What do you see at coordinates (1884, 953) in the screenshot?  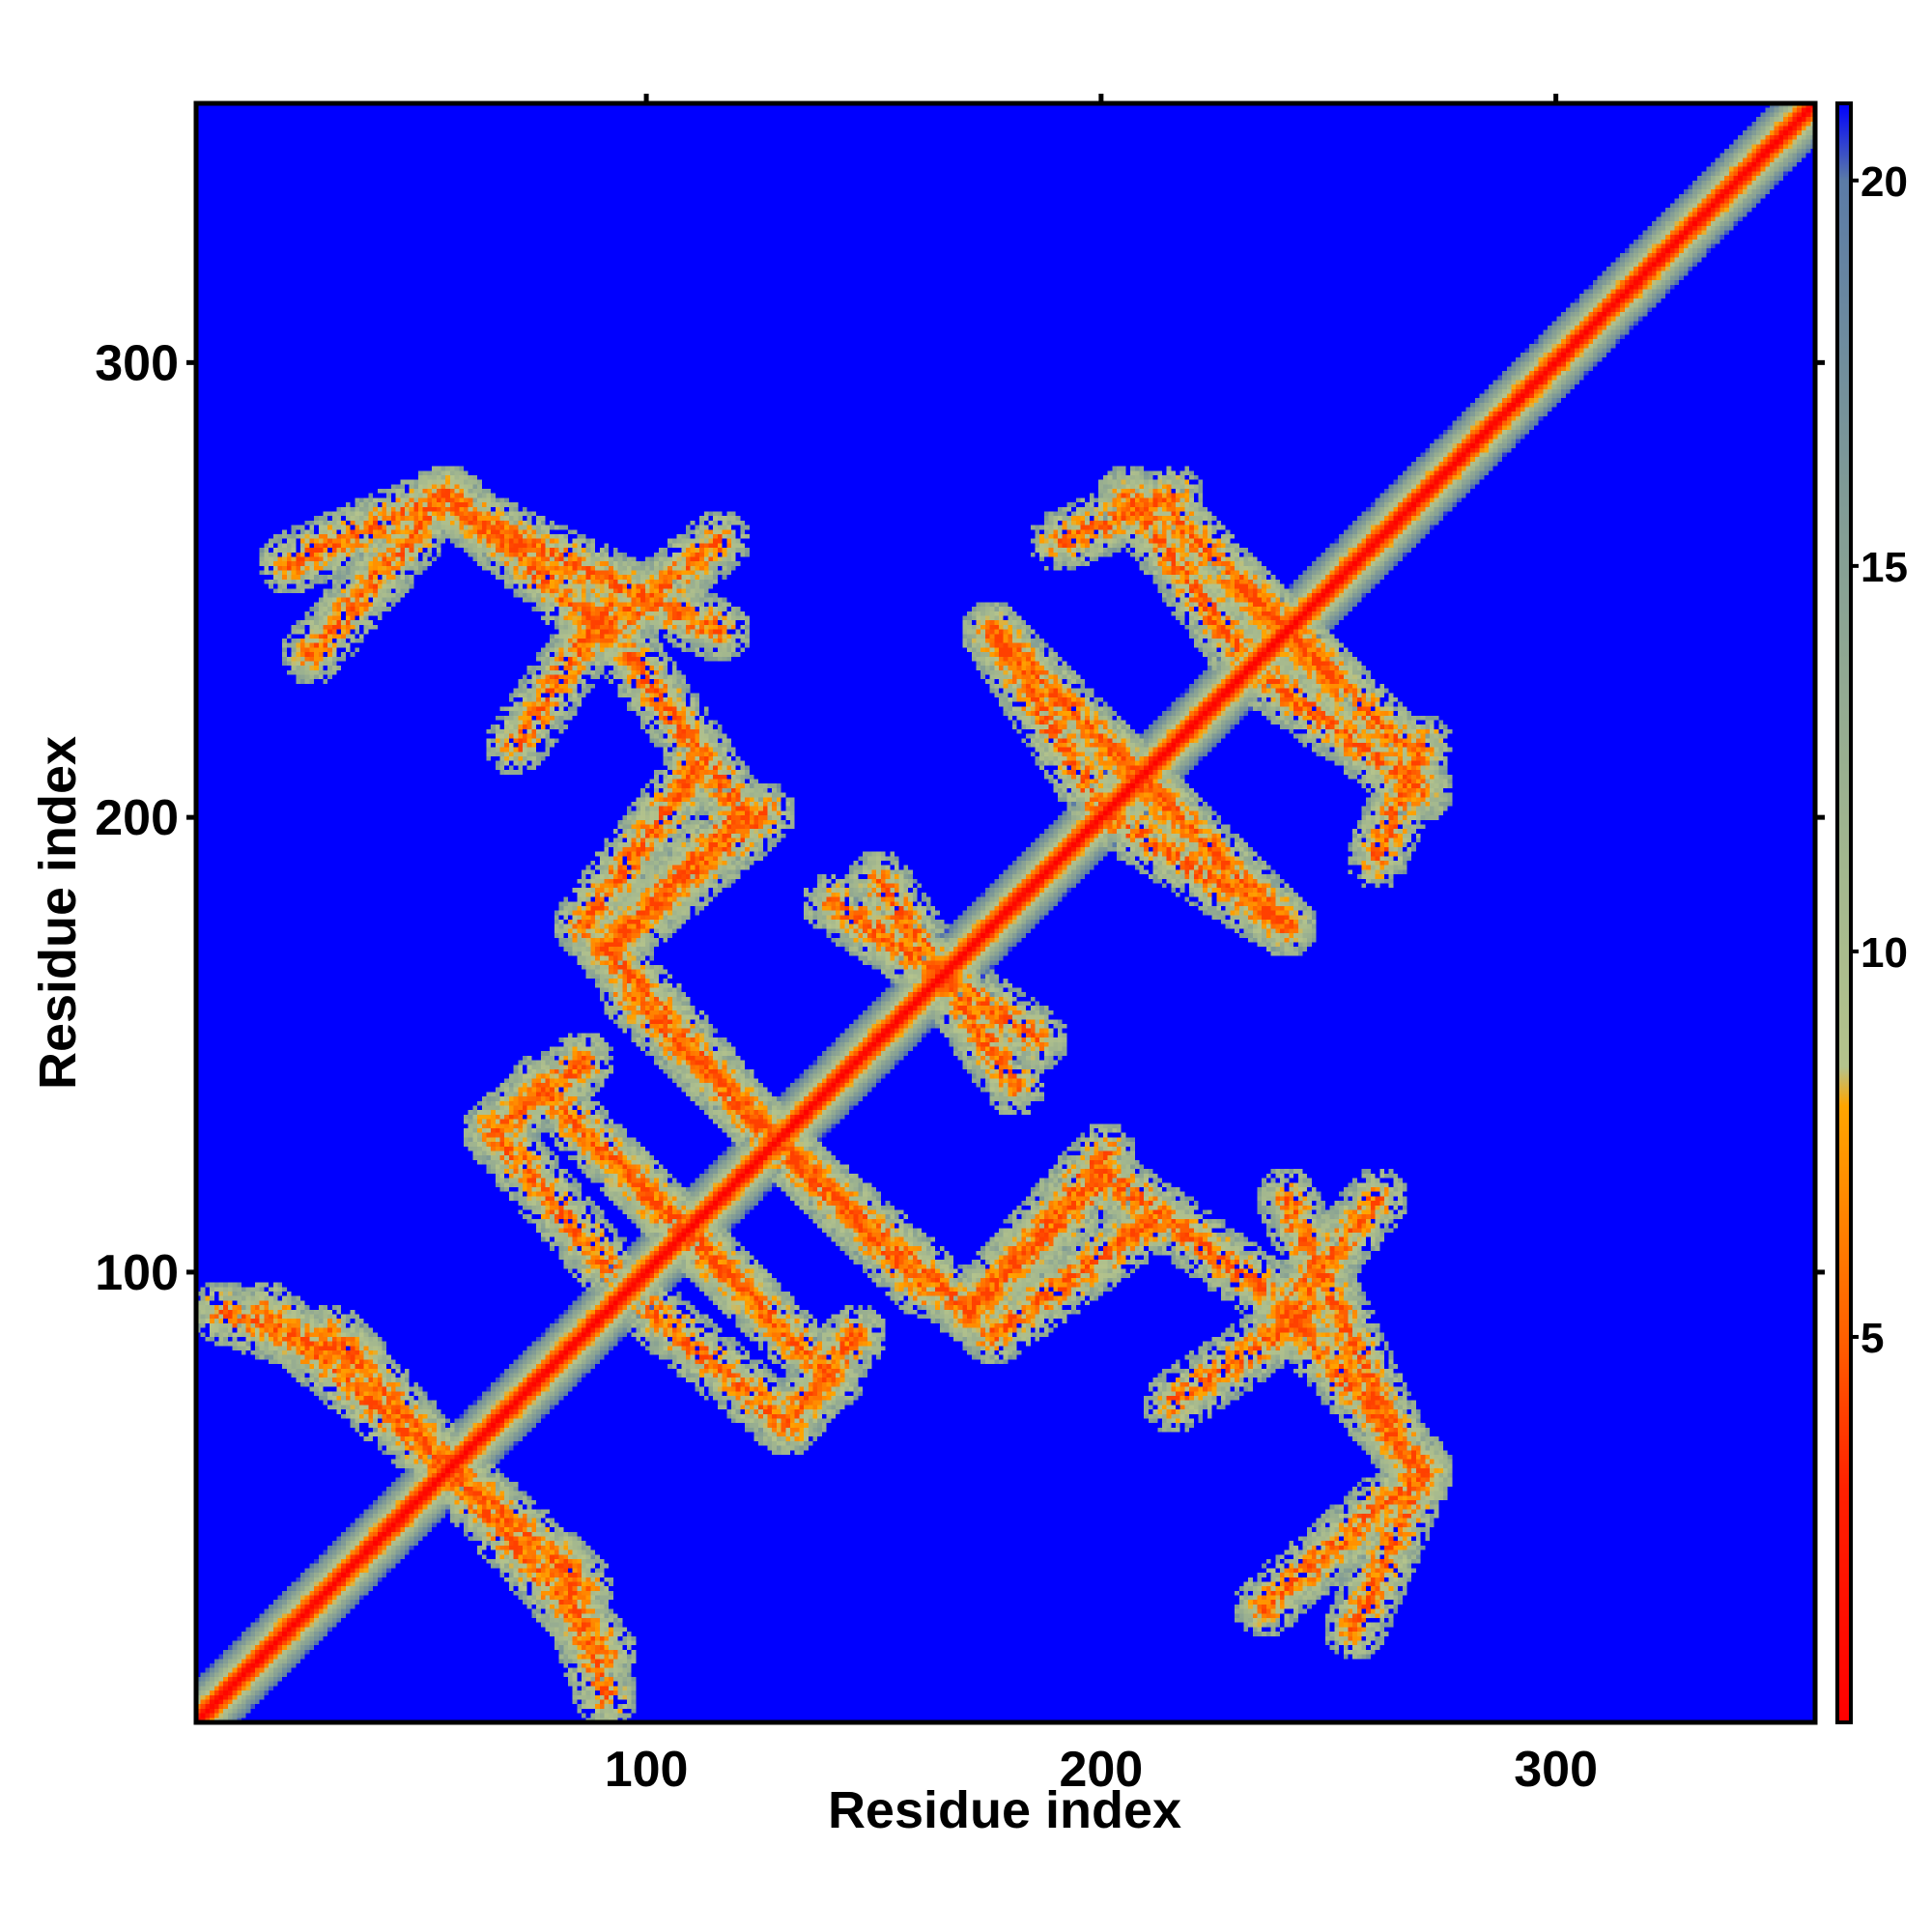 I see `colorbar-tick-label: 10` at bounding box center [1884, 953].